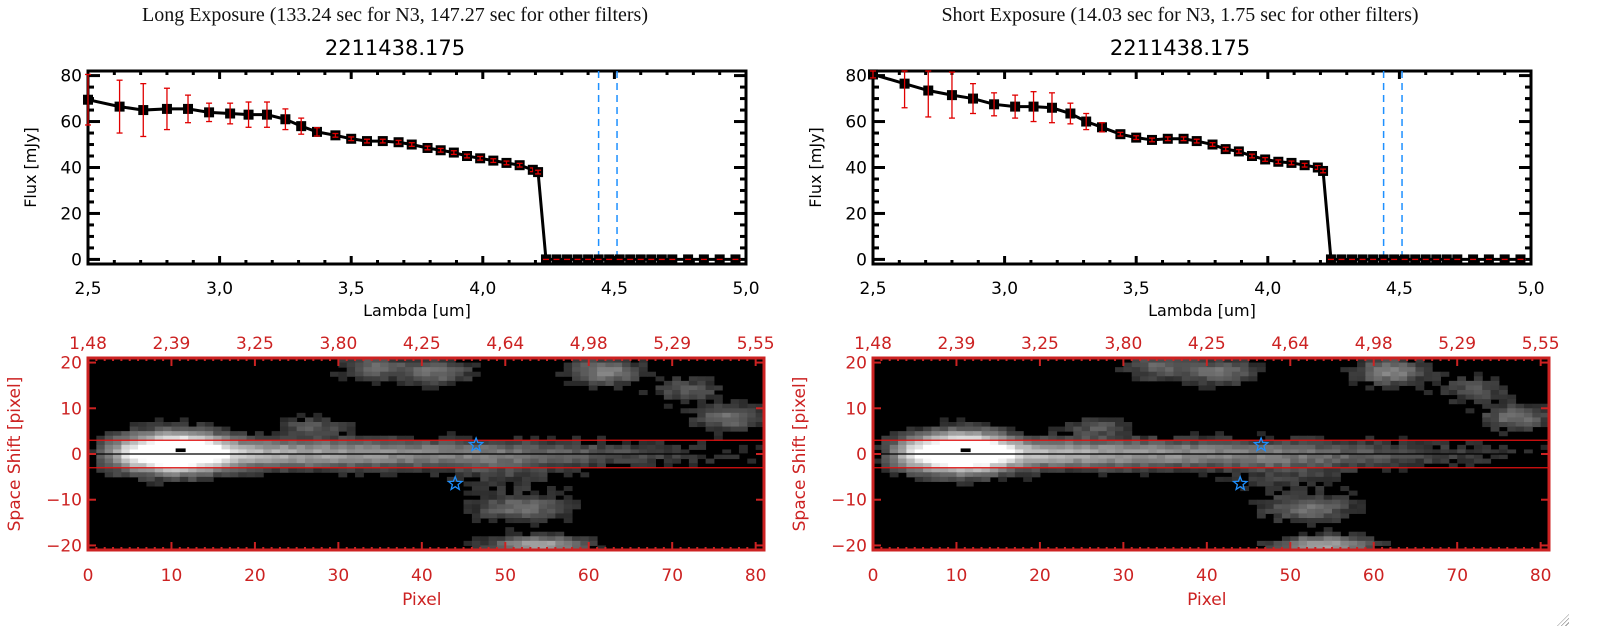 Image resolution: width=1600 pixels, height=630 pixels. Describe the element at coordinates (411, 179) in the screenshot. I see `flux-series-line` at that location.